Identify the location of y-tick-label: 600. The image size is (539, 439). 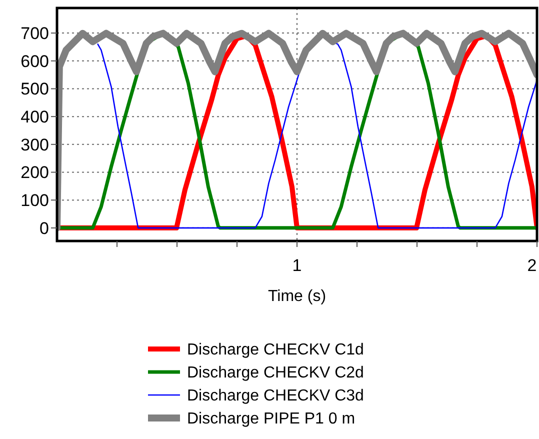
(34, 61).